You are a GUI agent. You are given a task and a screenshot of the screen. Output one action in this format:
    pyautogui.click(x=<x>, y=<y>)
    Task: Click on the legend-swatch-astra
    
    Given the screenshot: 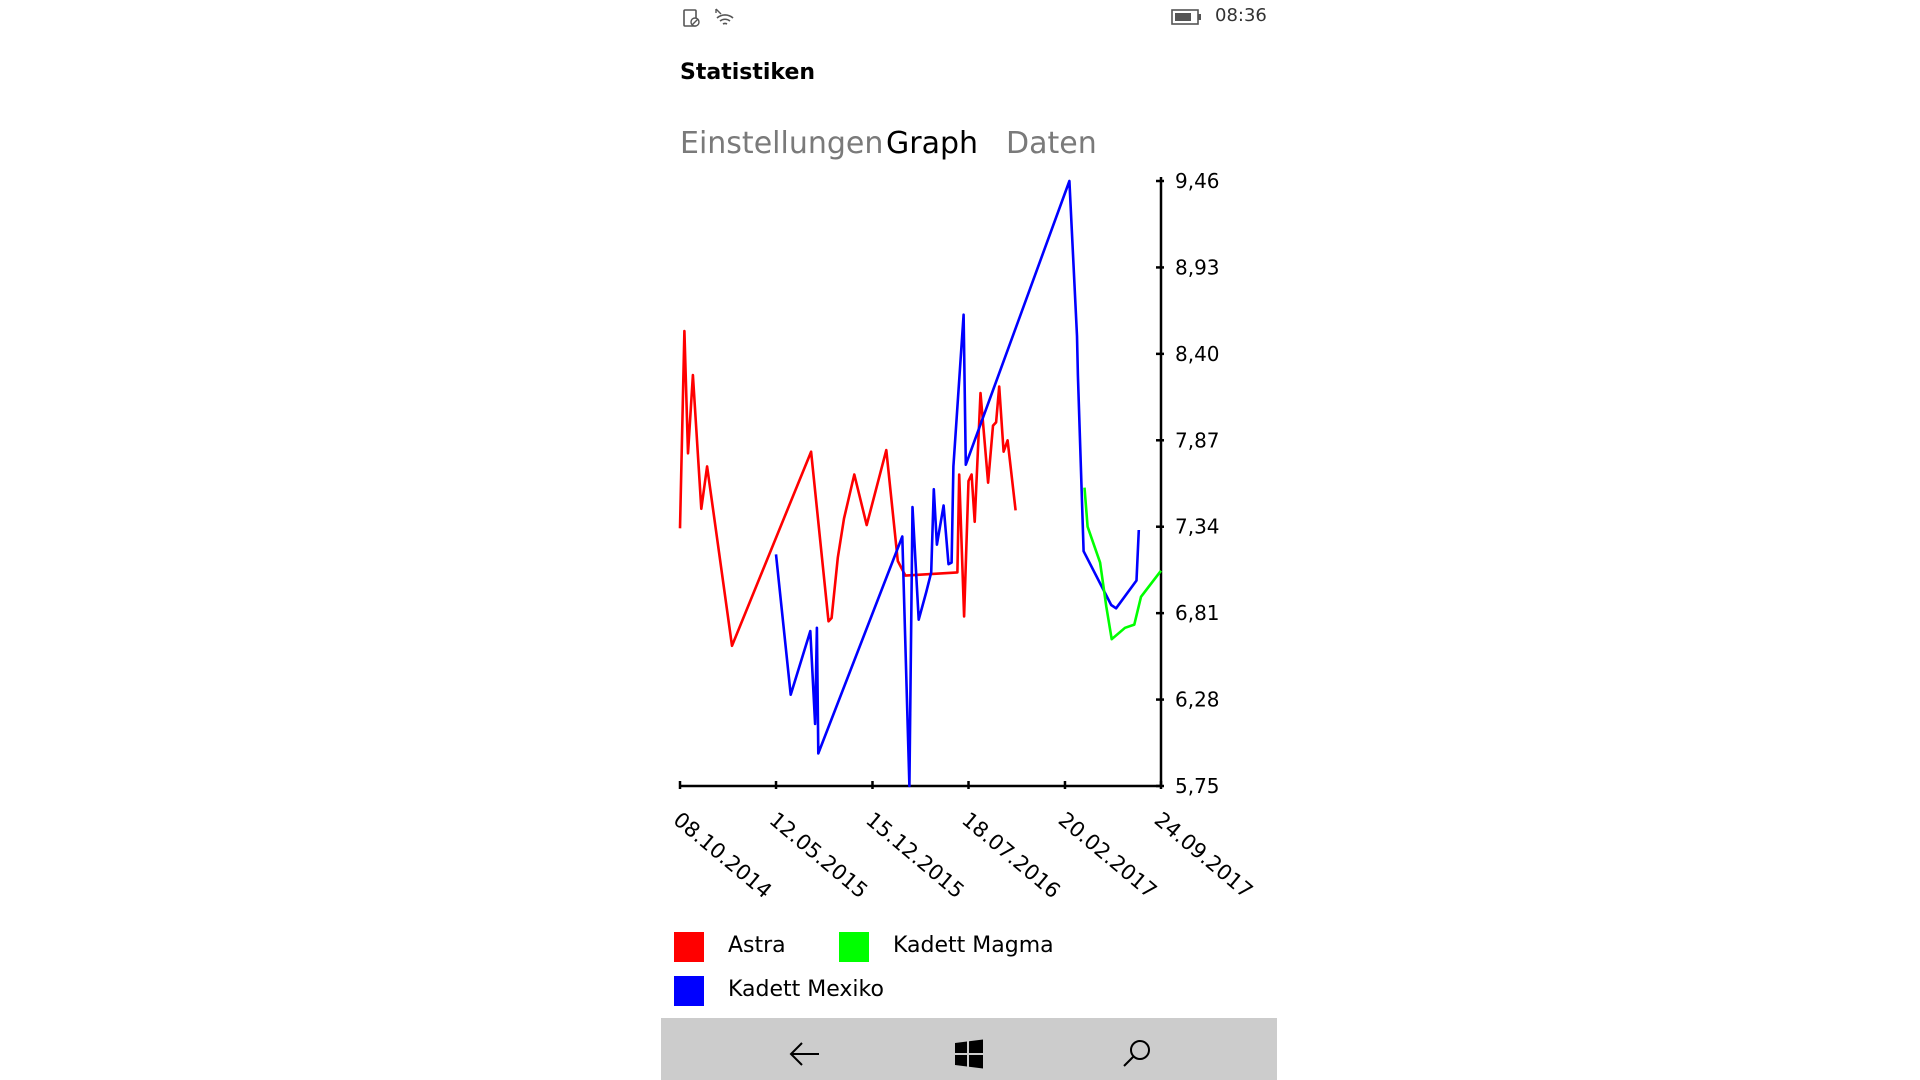 What is the action you would take?
    pyautogui.click(x=689, y=947)
    